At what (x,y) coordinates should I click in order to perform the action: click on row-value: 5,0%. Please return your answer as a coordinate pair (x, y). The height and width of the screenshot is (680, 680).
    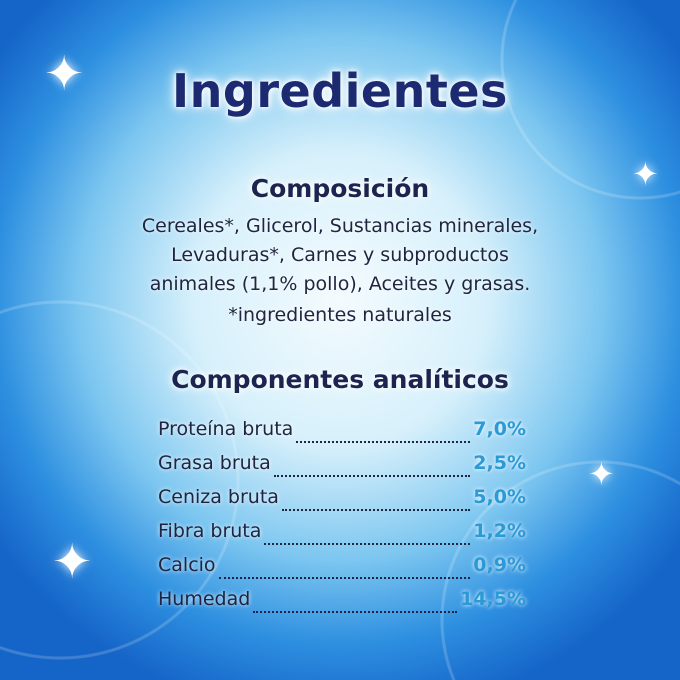
    Looking at the image, I should click on (499, 497).